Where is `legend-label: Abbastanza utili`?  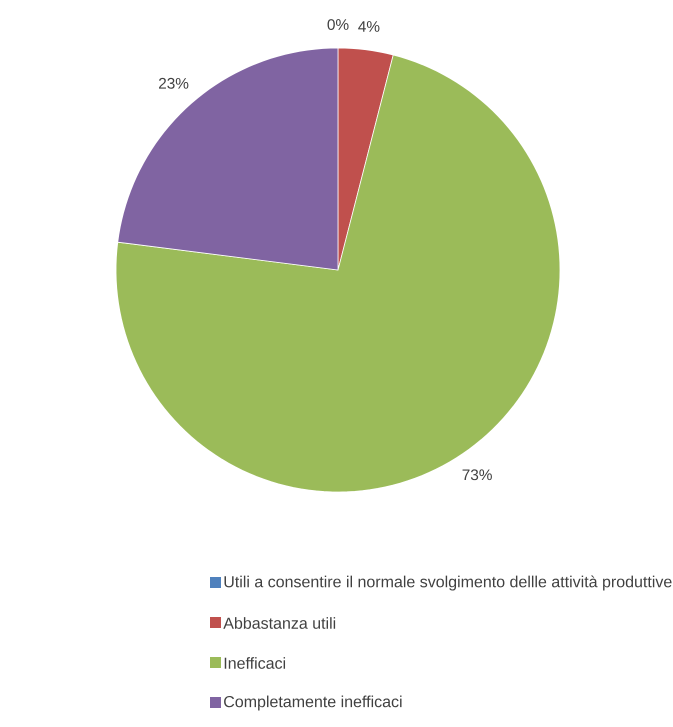 legend-label: Abbastanza utili is located at coordinates (279, 623).